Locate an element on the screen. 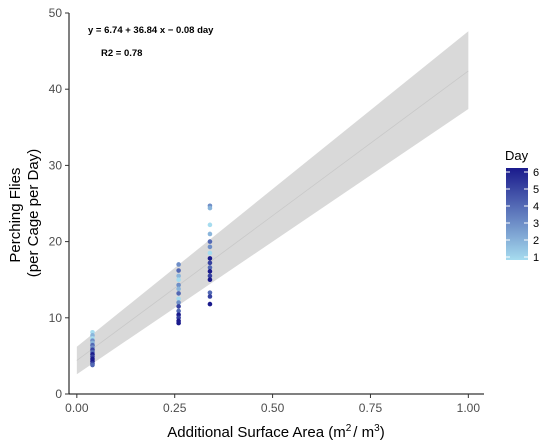 The image size is (550, 448). data-points is located at coordinates (151, 285).